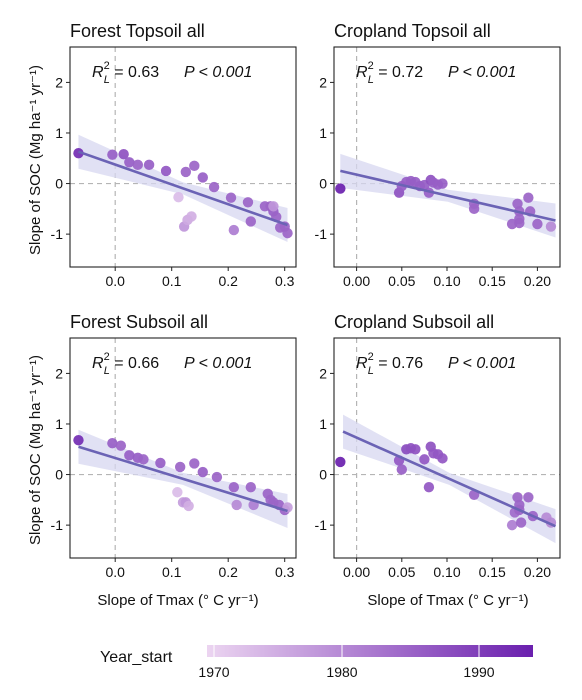 Image resolution: width=582 pixels, height=700 pixels. What do you see at coordinates (139, 322) in the screenshot?
I see `panel-title: Forest Subsoil all` at bounding box center [139, 322].